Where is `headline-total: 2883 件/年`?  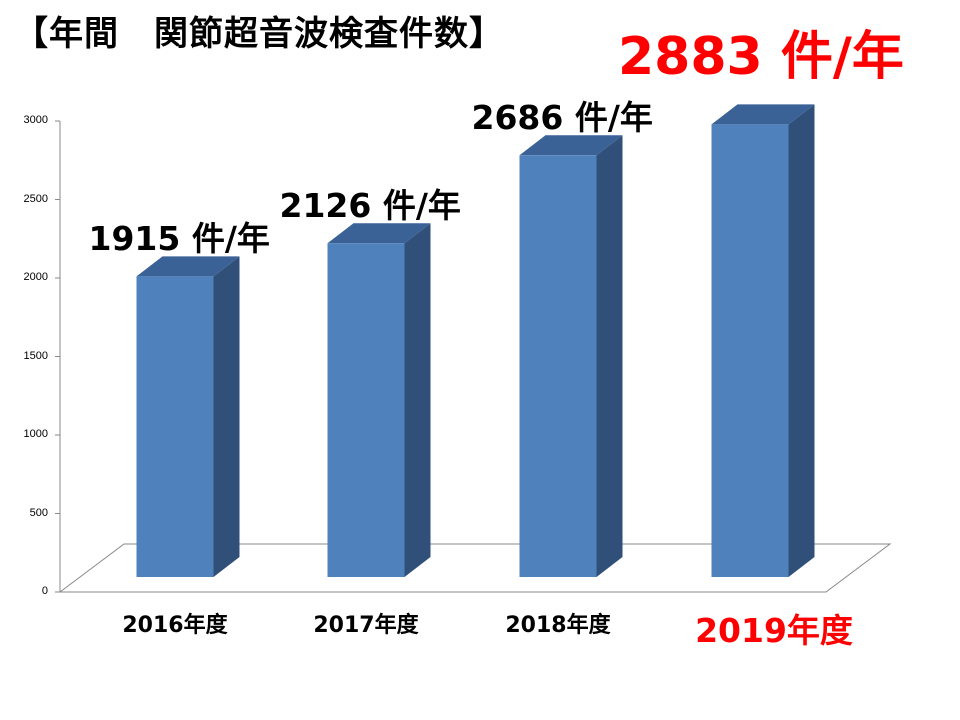
headline-total: 2883 件/年 is located at coordinates (761, 57).